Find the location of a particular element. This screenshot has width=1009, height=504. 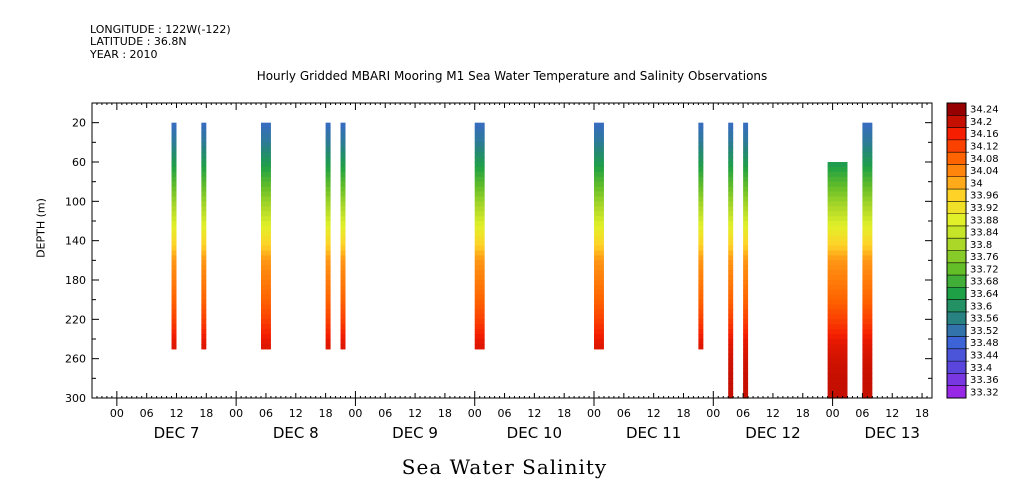

y-tick-label: 20 is located at coordinates (79, 123).